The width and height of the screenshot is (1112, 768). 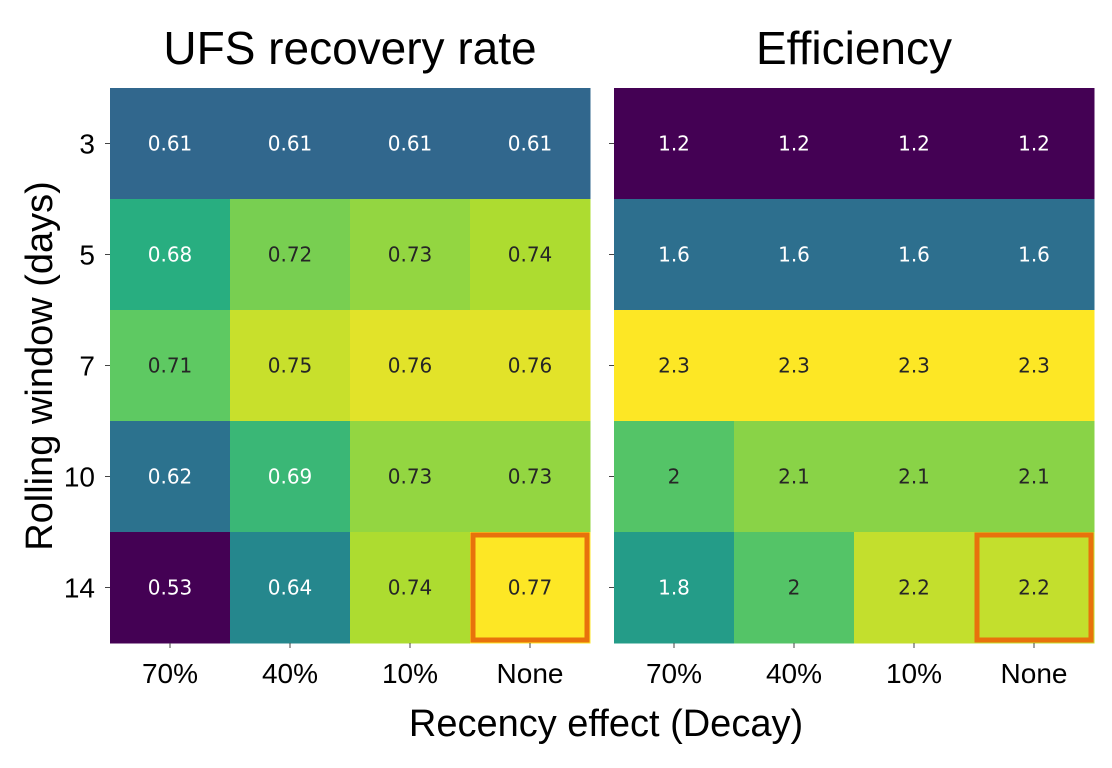 What do you see at coordinates (40, 366) in the screenshot?
I see `y-axis-title: Rolling window (days)` at bounding box center [40, 366].